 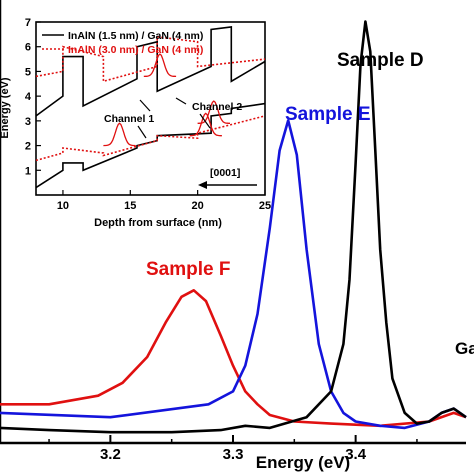 I want to click on inset-x-tick-label: 15, so click(x=130, y=206).